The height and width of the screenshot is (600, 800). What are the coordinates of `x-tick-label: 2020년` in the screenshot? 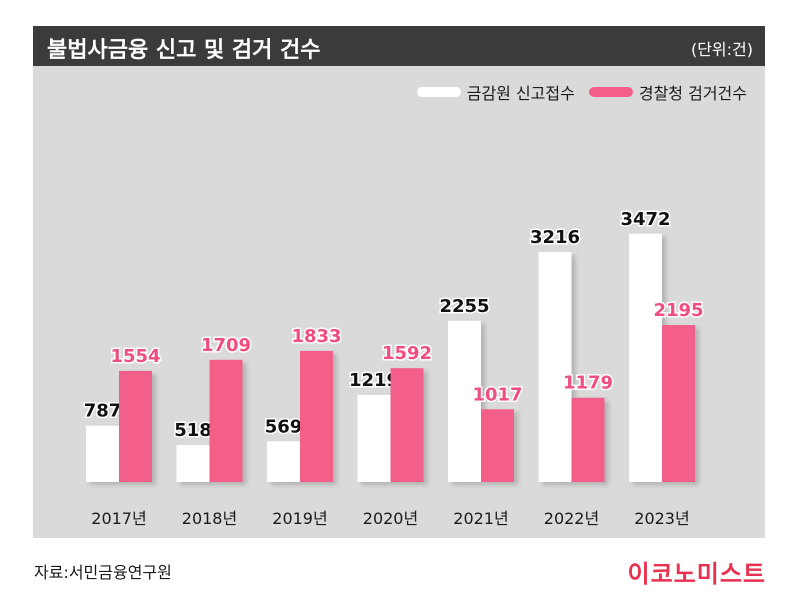 It's located at (390, 518).